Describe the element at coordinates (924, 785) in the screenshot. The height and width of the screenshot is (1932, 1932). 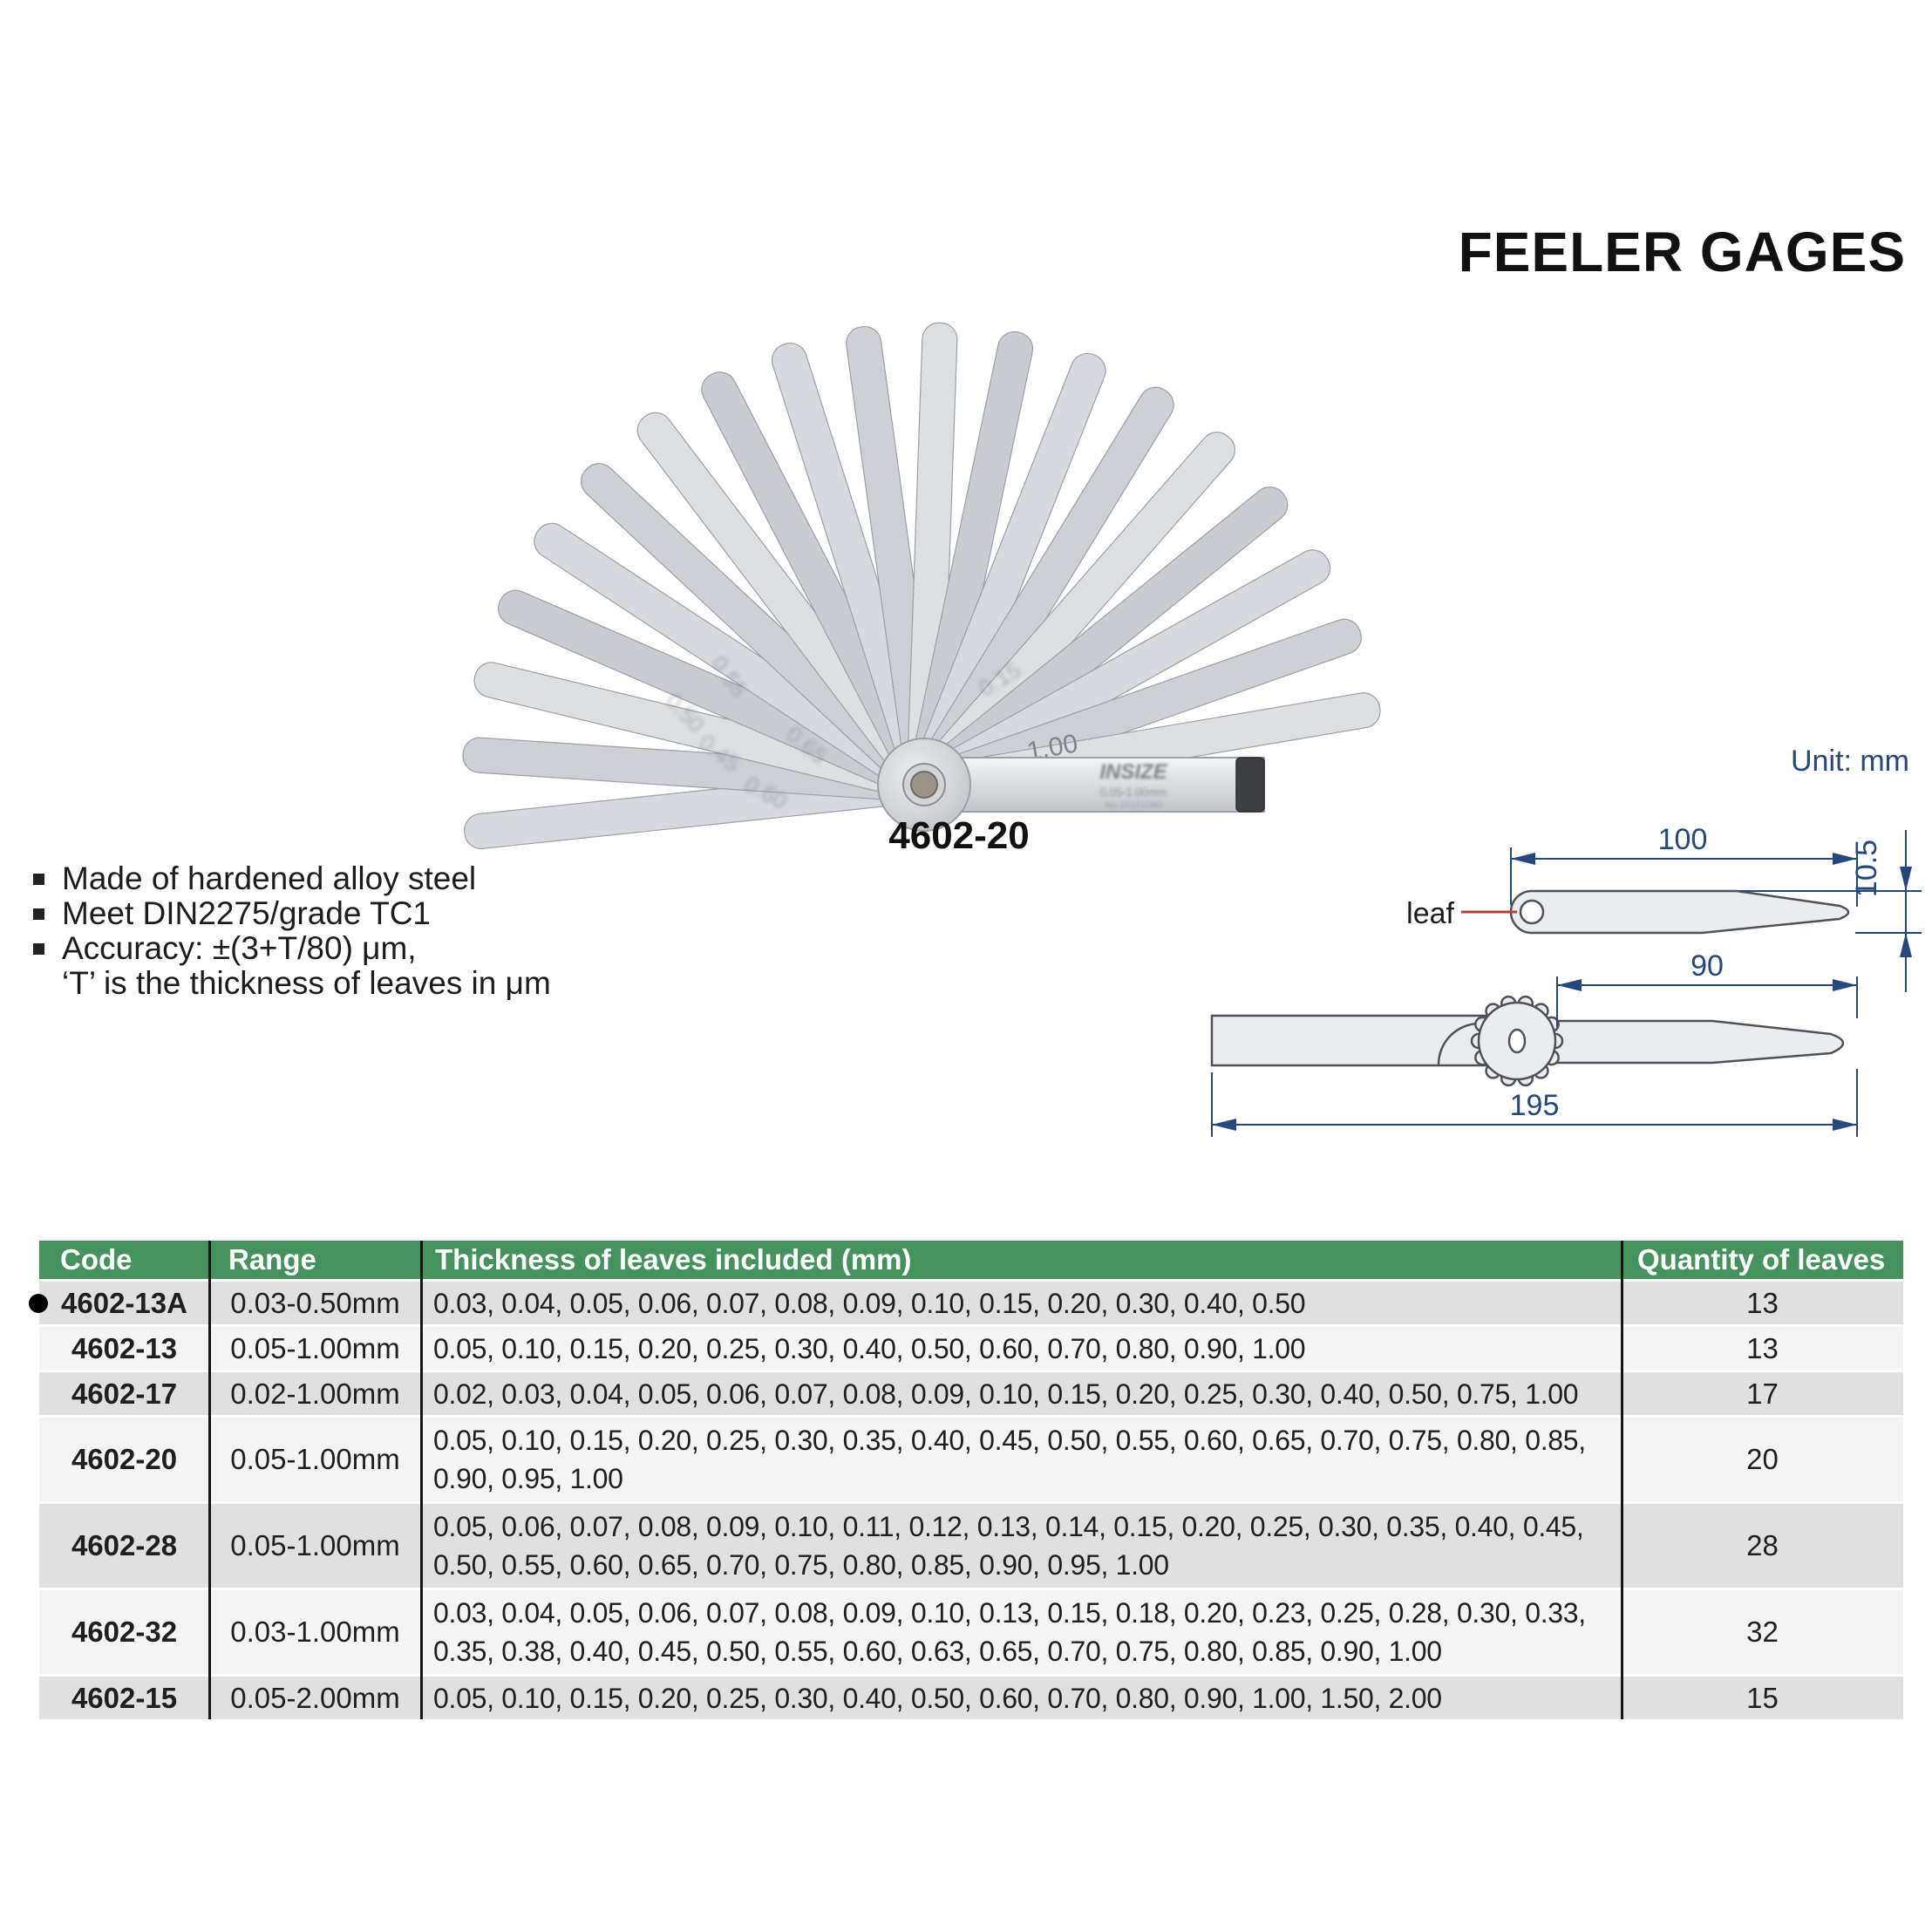
I see `pivot-rivet` at that location.